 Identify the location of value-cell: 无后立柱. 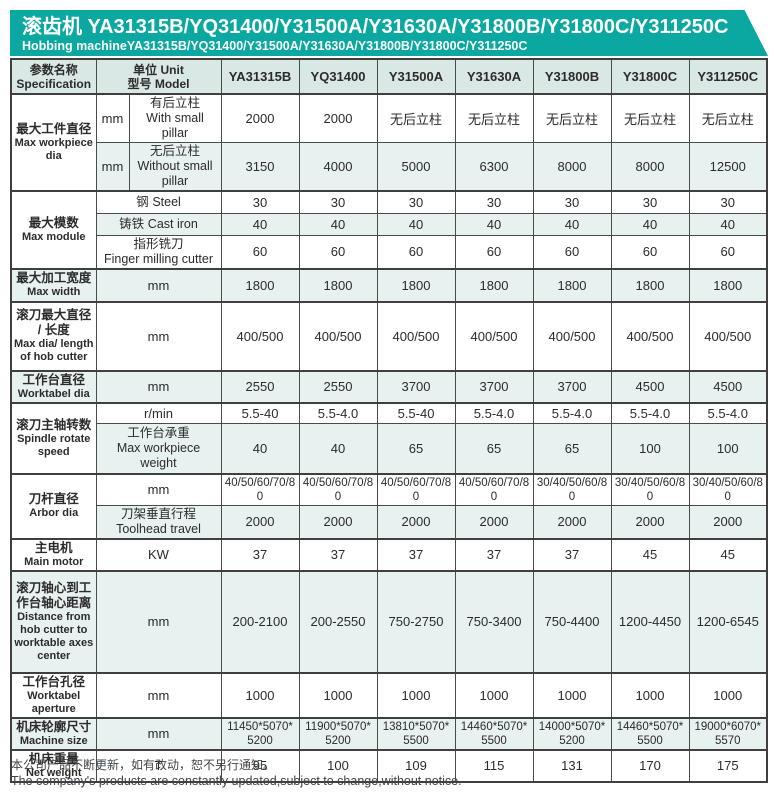
(494, 118).